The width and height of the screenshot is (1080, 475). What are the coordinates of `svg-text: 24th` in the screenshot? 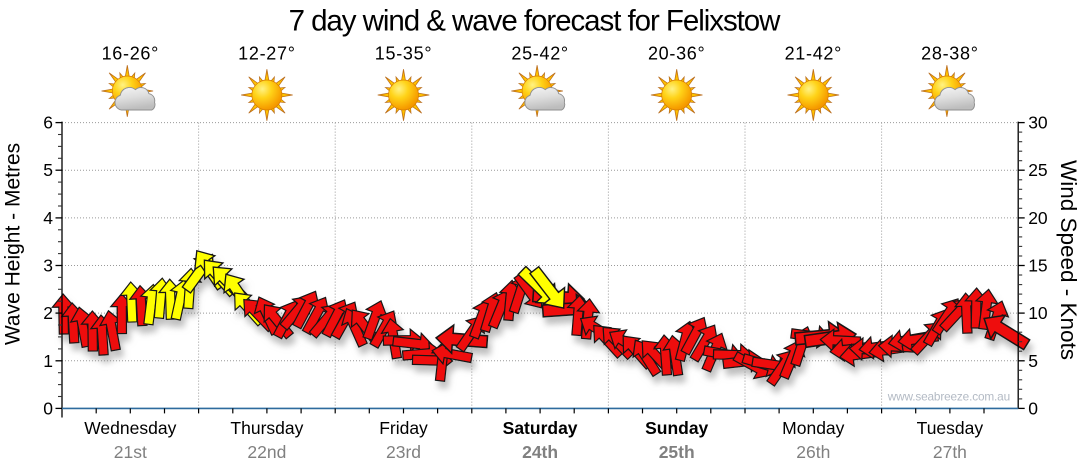 It's located at (540, 452).